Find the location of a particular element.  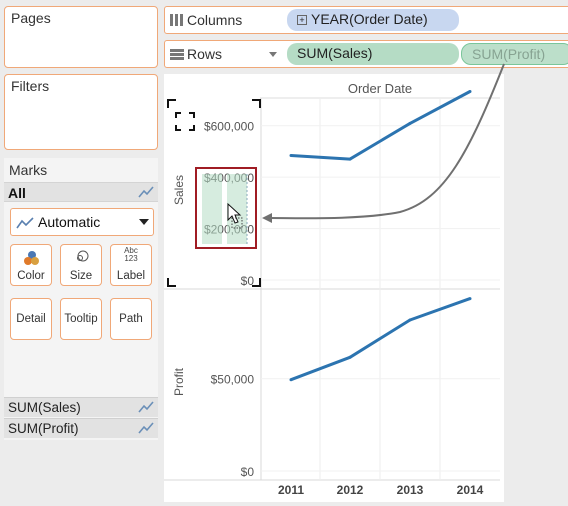

rows-icon is located at coordinates (177, 54).